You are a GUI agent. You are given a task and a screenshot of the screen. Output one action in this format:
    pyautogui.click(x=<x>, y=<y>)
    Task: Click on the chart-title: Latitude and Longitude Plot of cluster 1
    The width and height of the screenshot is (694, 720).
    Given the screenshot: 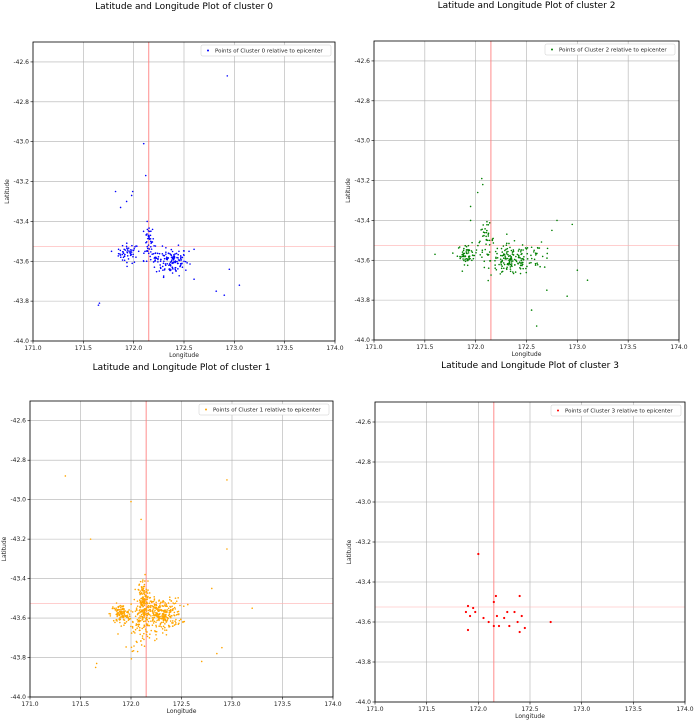 What is the action you would take?
    pyautogui.click(x=182, y=368)
    